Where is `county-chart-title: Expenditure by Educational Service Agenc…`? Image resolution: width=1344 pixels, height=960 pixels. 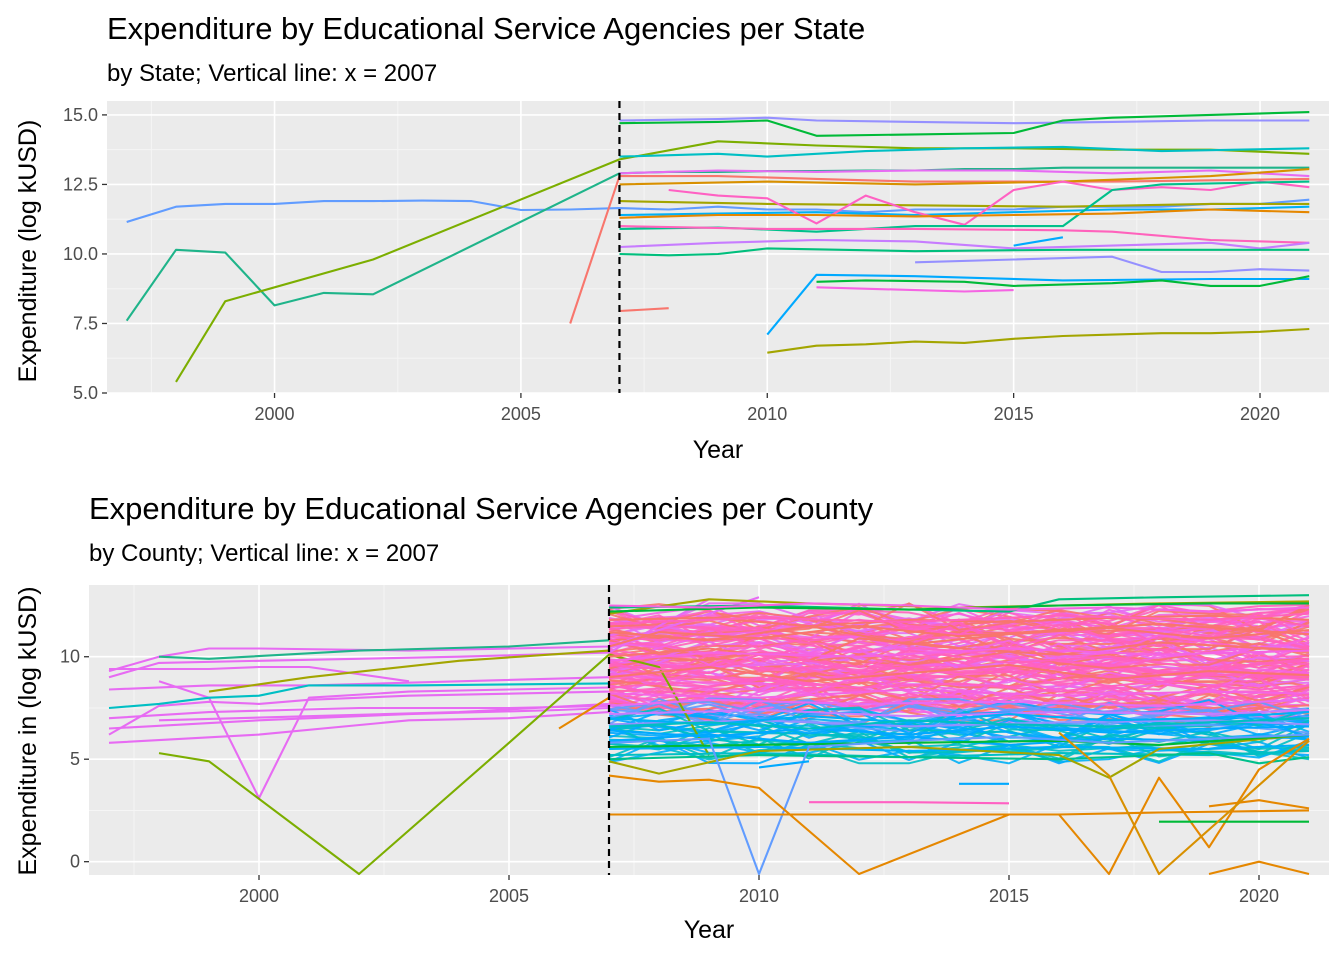
county-chart-title: Expenditure by Educational Service Agenc… is located at coordinates (481, 508).